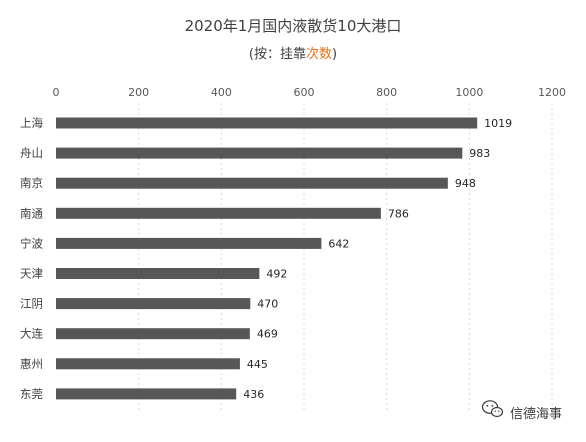 The height and width of the screenshot is (442, 586). I want to click on category-label: 天津, so click(31, 274).